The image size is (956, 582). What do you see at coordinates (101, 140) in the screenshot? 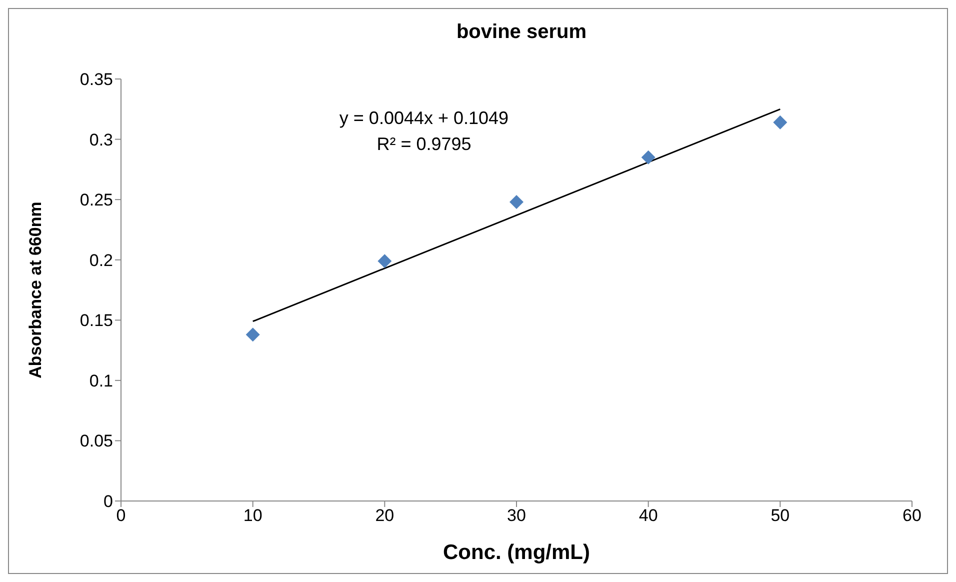
I see `y-tick-label: 0.3` at bounding box center [101, 140].